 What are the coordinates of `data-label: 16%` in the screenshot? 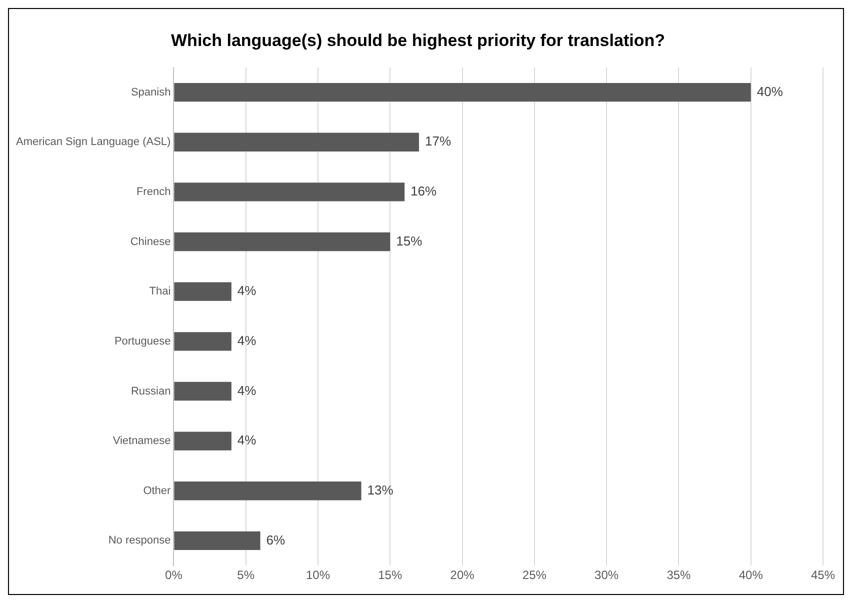 It's located at (424, 191).